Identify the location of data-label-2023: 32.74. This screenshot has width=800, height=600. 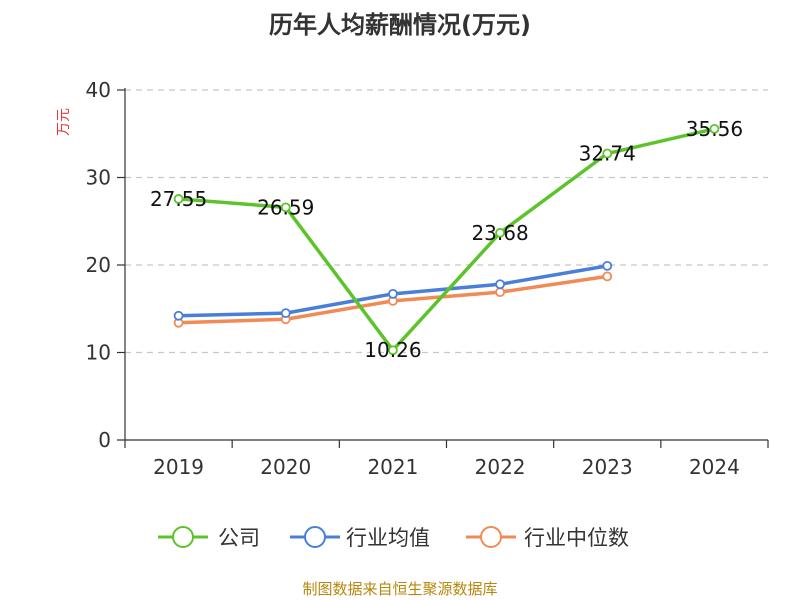
(607, 154).